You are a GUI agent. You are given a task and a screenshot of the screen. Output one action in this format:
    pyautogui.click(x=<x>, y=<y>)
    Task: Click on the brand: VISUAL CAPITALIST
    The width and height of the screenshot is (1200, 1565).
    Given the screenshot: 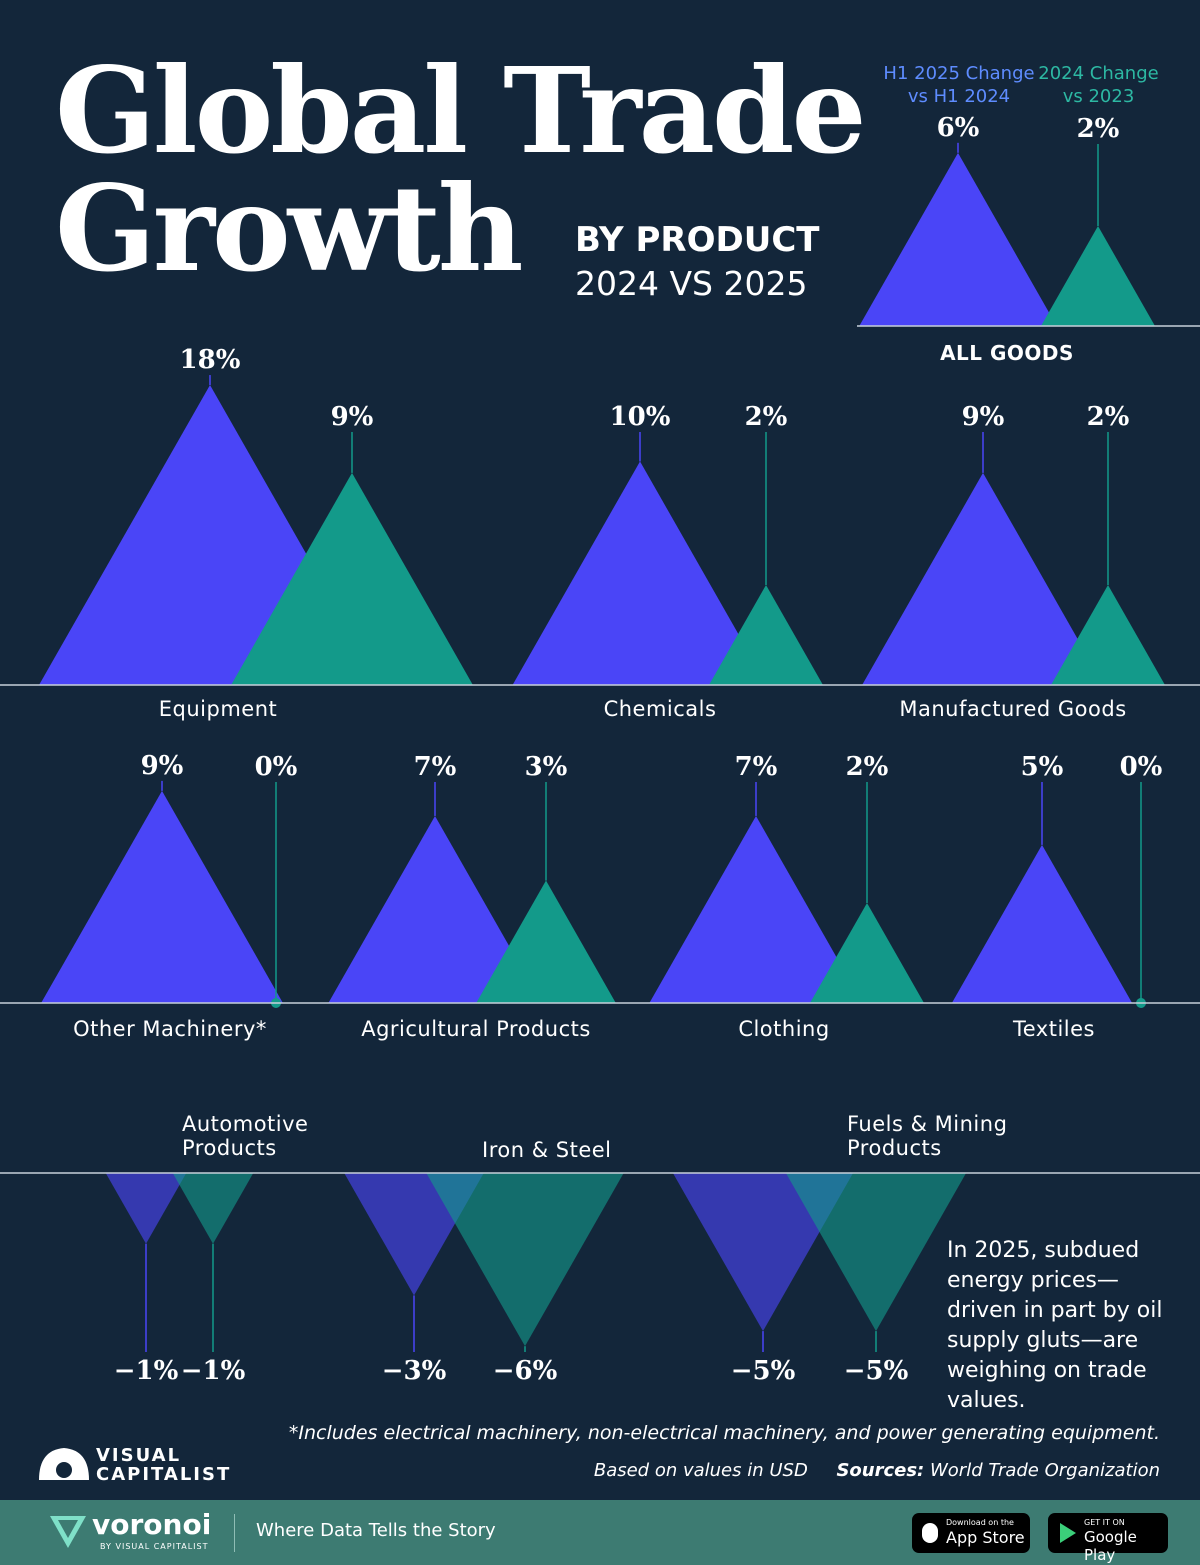 What is the action you would take?
    pyautogui.click(x=164, y=1465)
    